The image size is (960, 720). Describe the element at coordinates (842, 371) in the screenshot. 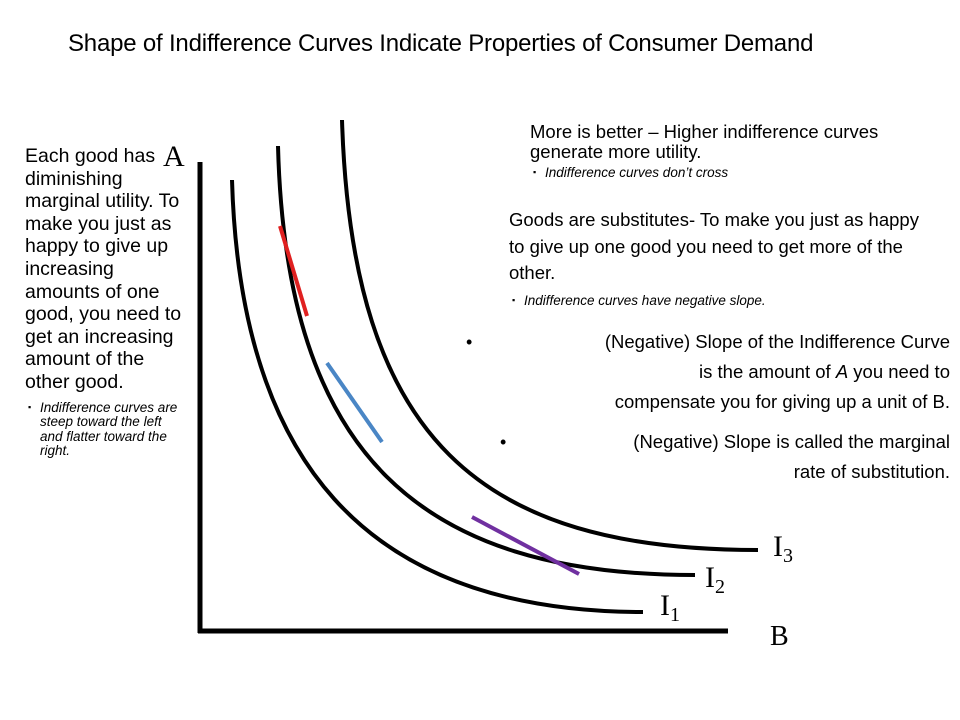

I see `variable-a: A` at that location.